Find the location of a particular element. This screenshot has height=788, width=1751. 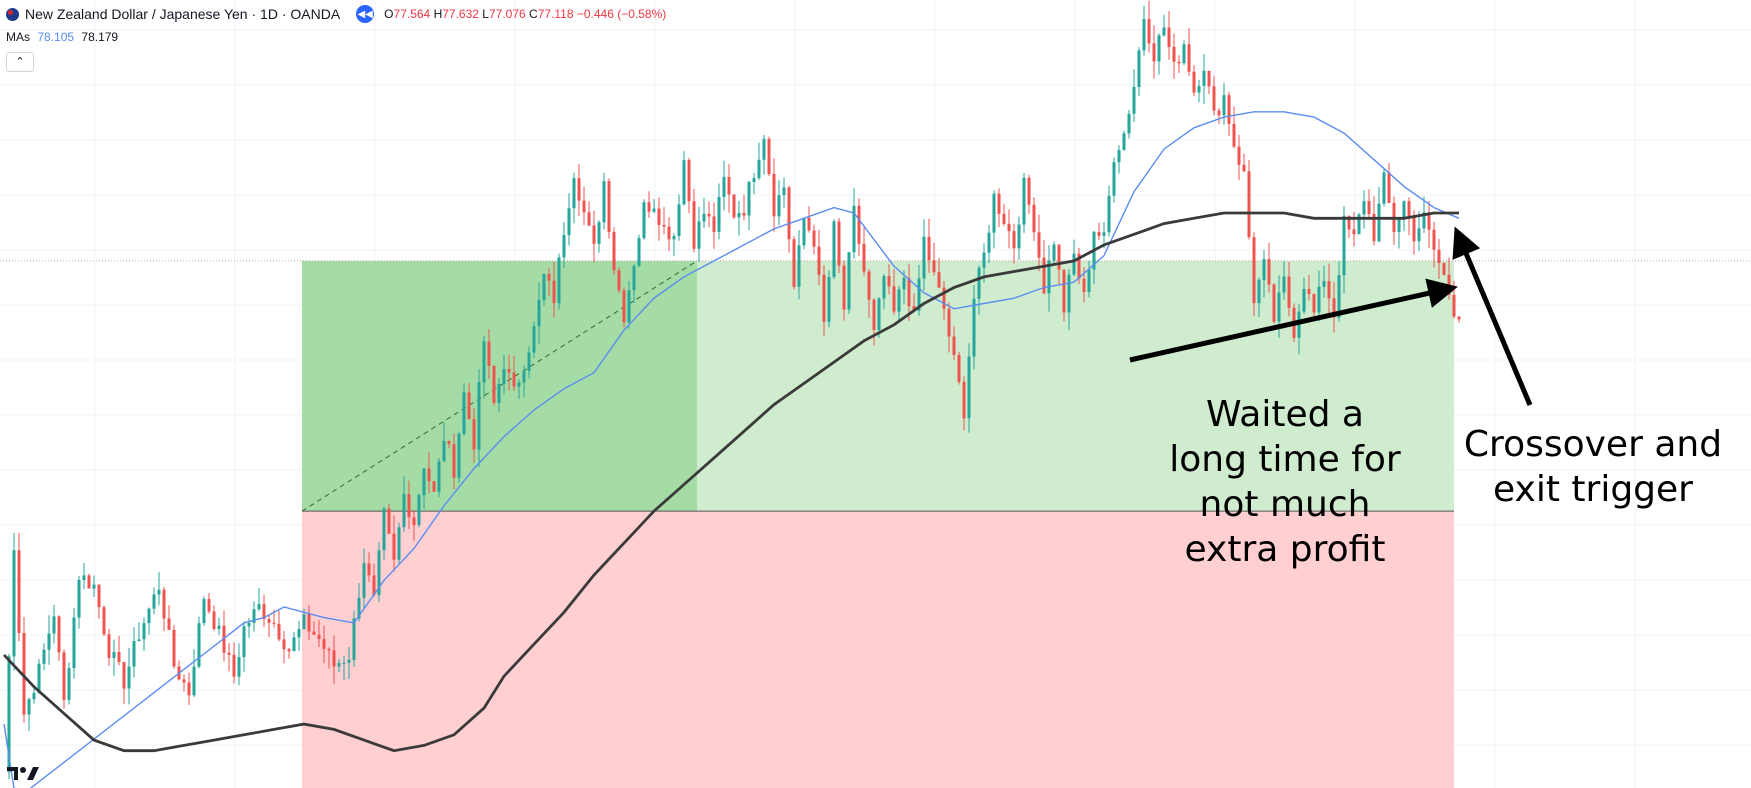

tradingview-logo is located at coordinates (23, 773).